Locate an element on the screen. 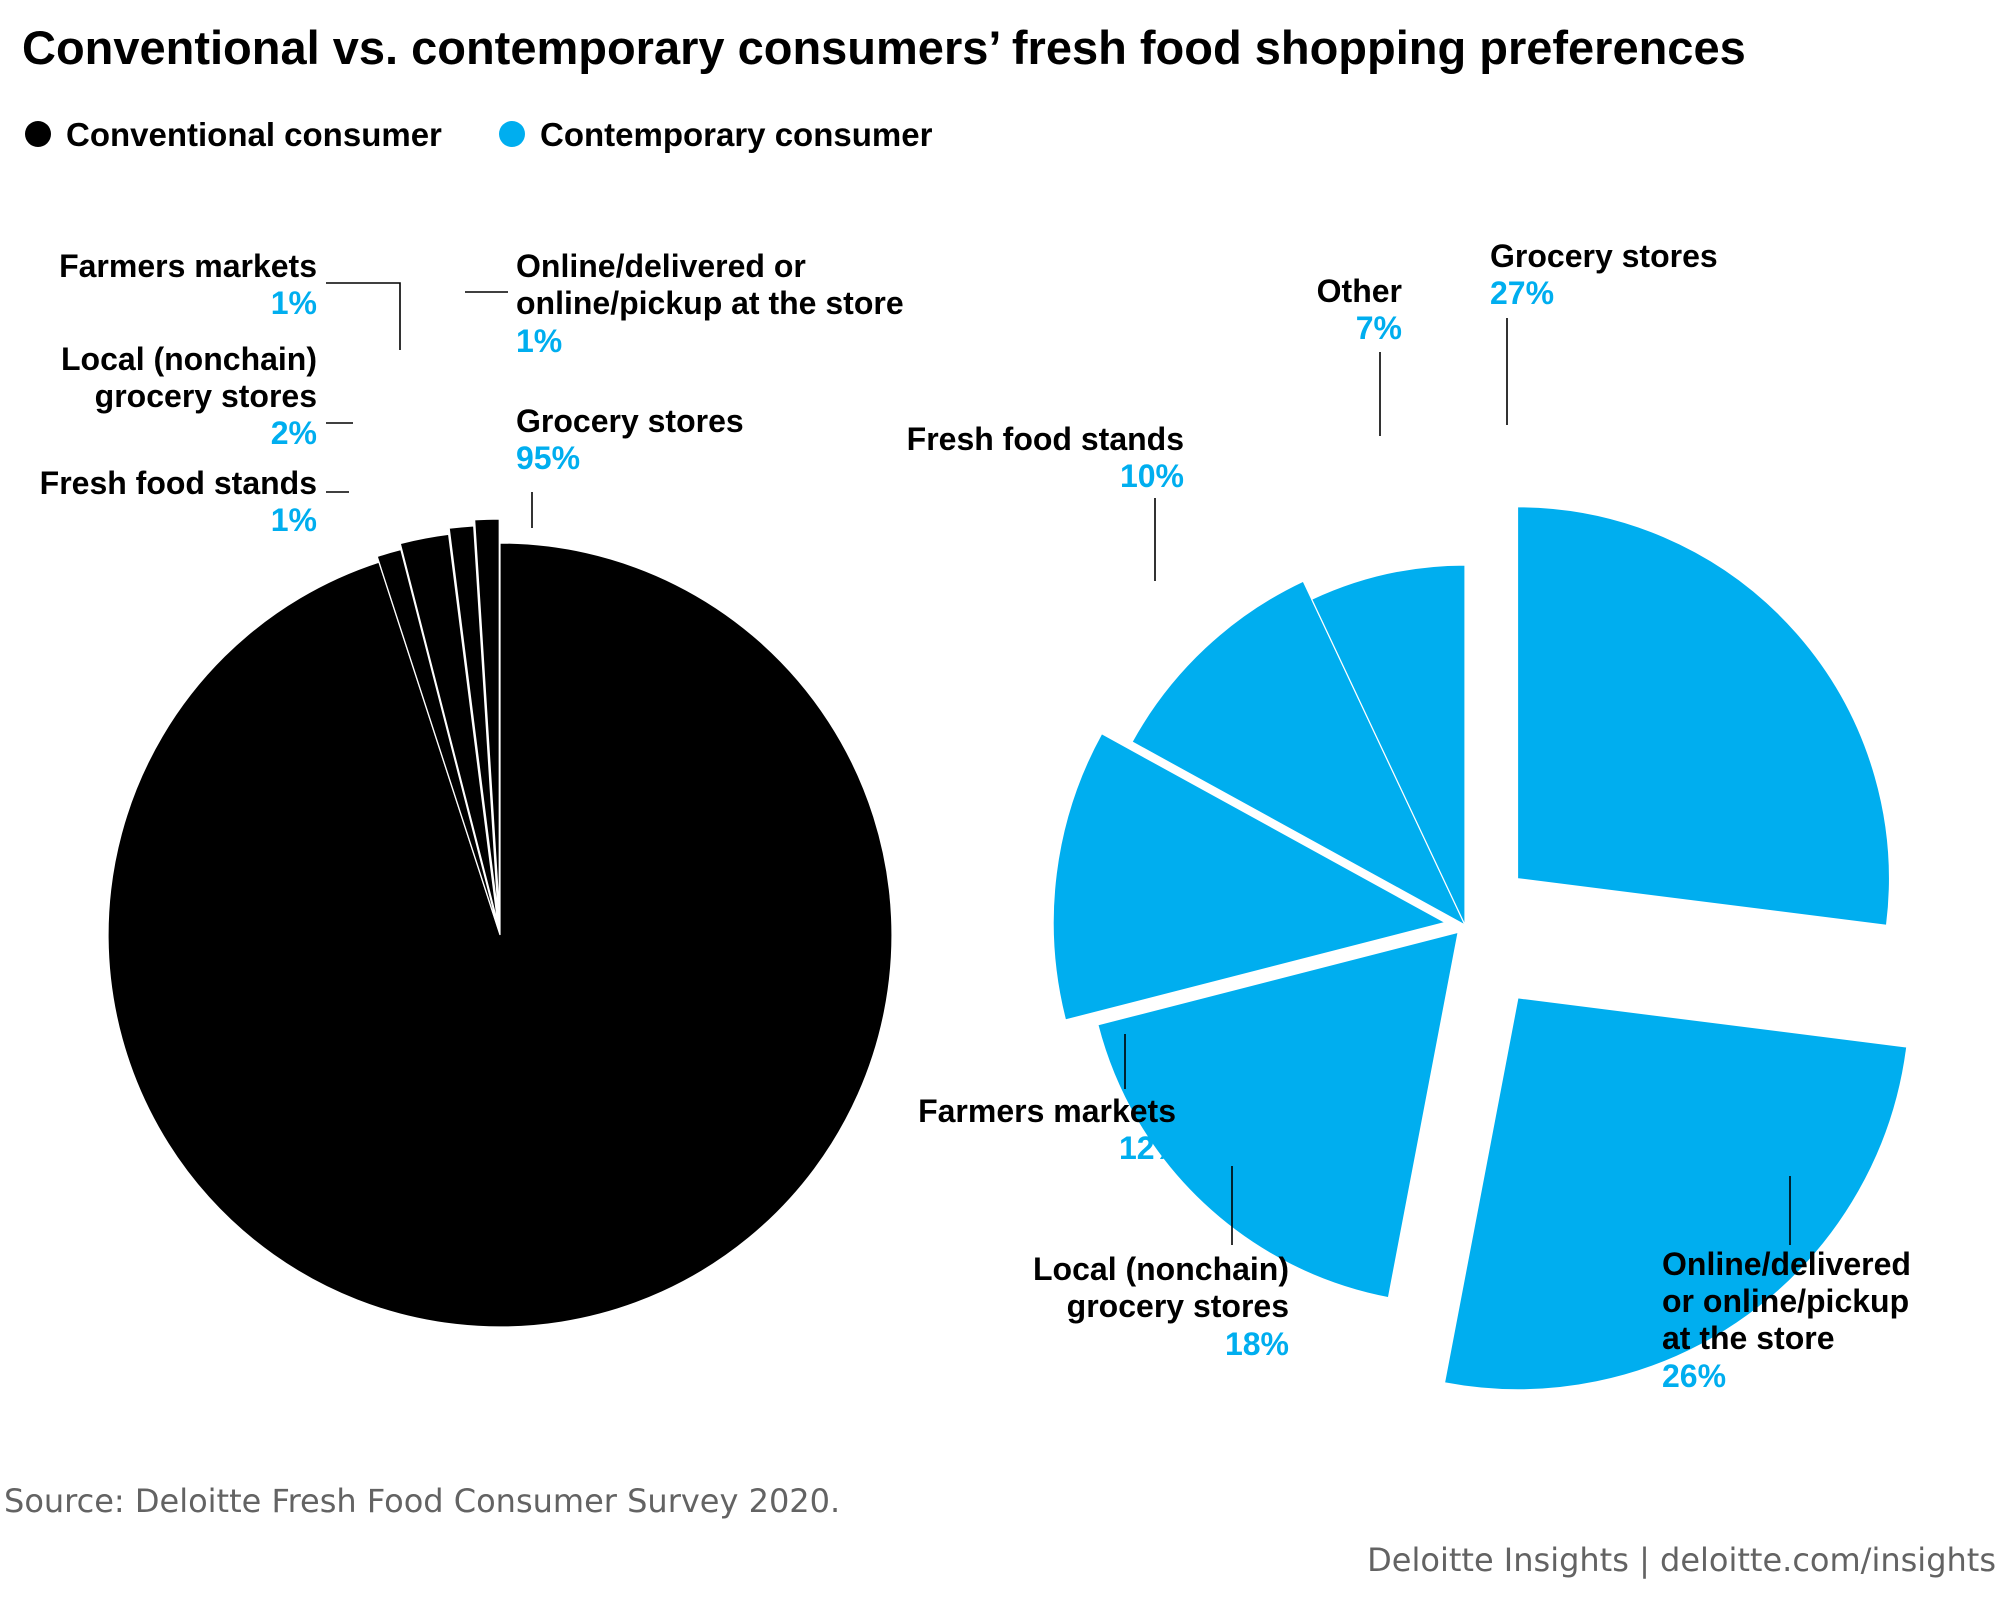  legend-label-contemporary: Contemporary consumer is located at coordinates (736, 134).